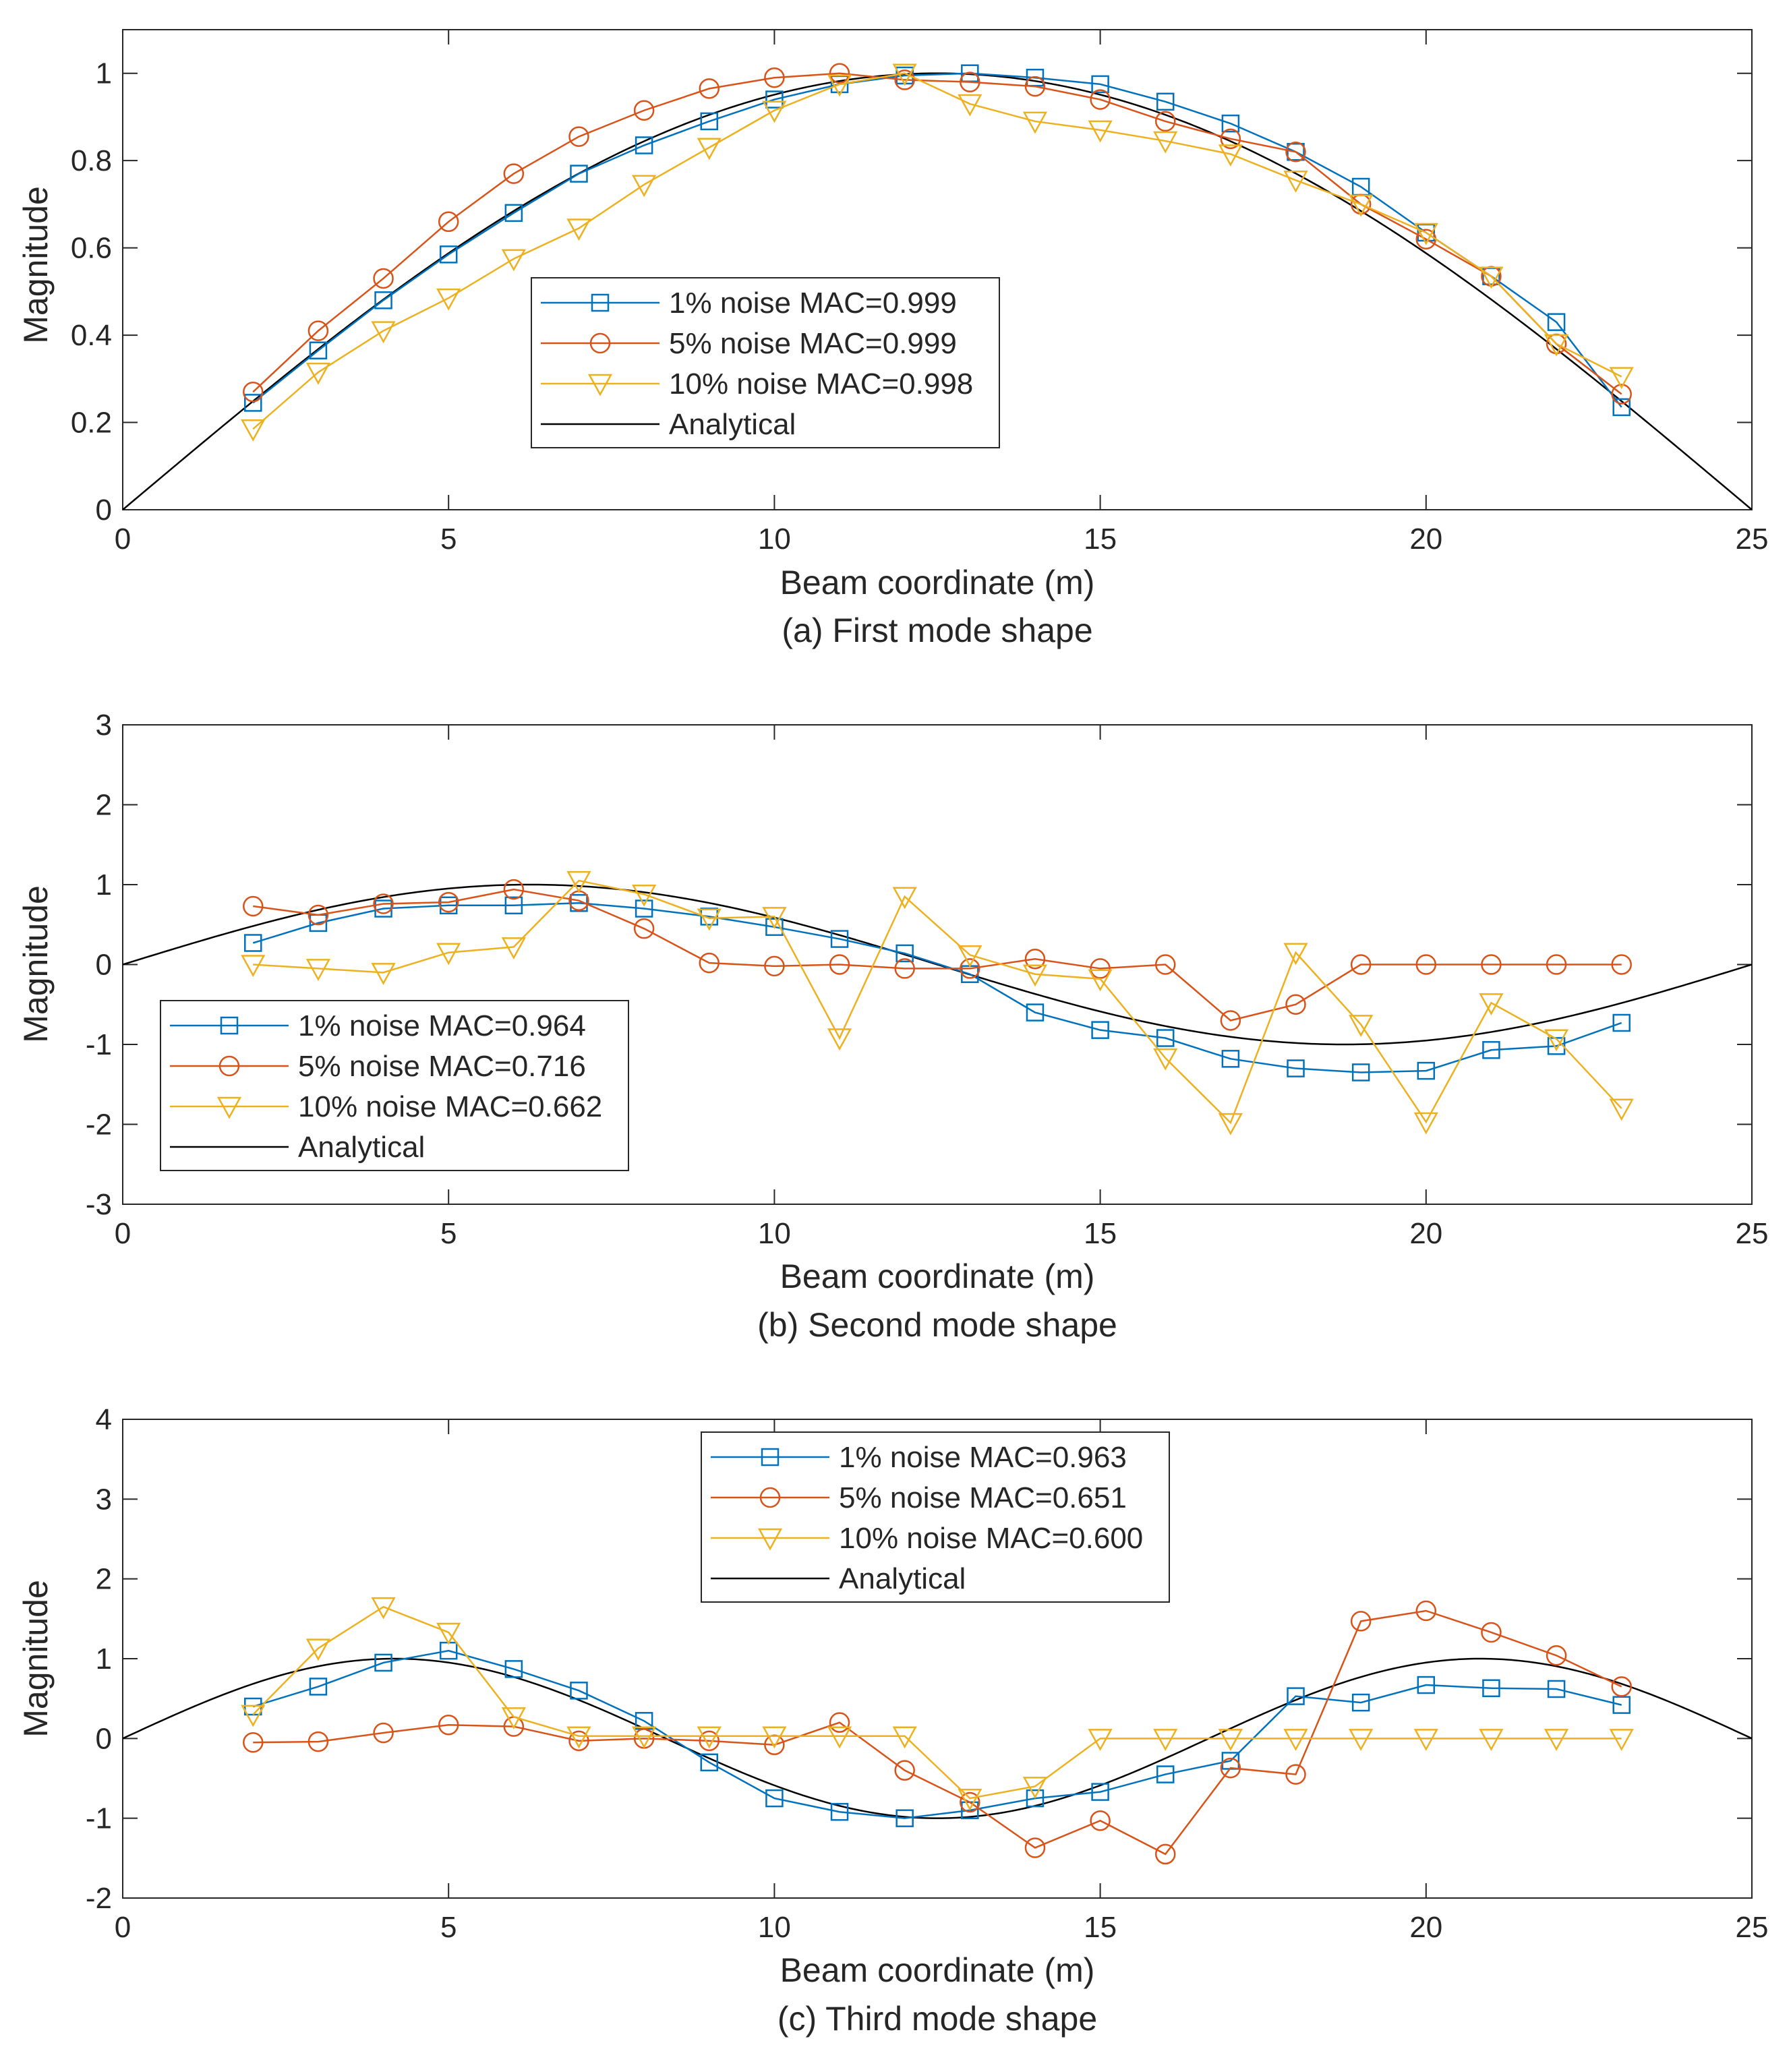 Image resolution: width=1791 pixels, height=2072 pixels. I want to click on legend-entry: Analytical, so click(361, 1147).